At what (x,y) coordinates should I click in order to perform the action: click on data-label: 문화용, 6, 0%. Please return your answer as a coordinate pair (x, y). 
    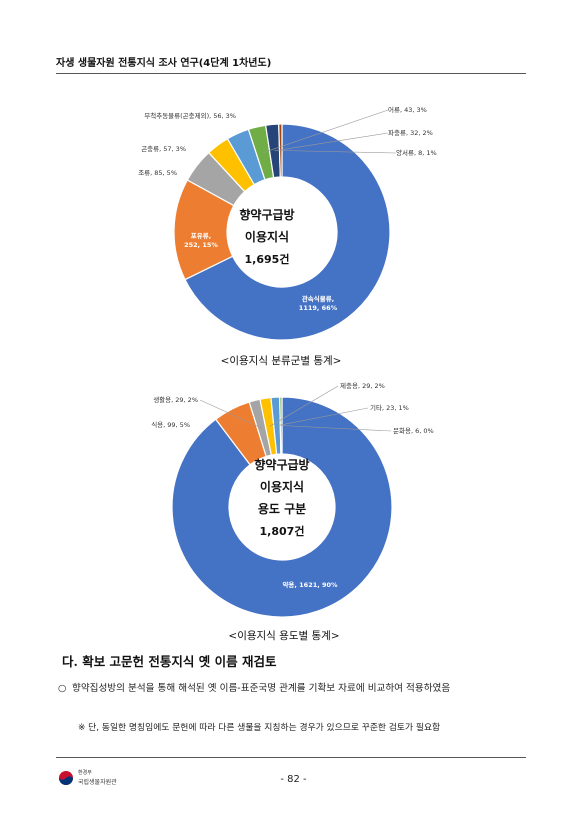
    Looking at the image, I should click on (413, 431).